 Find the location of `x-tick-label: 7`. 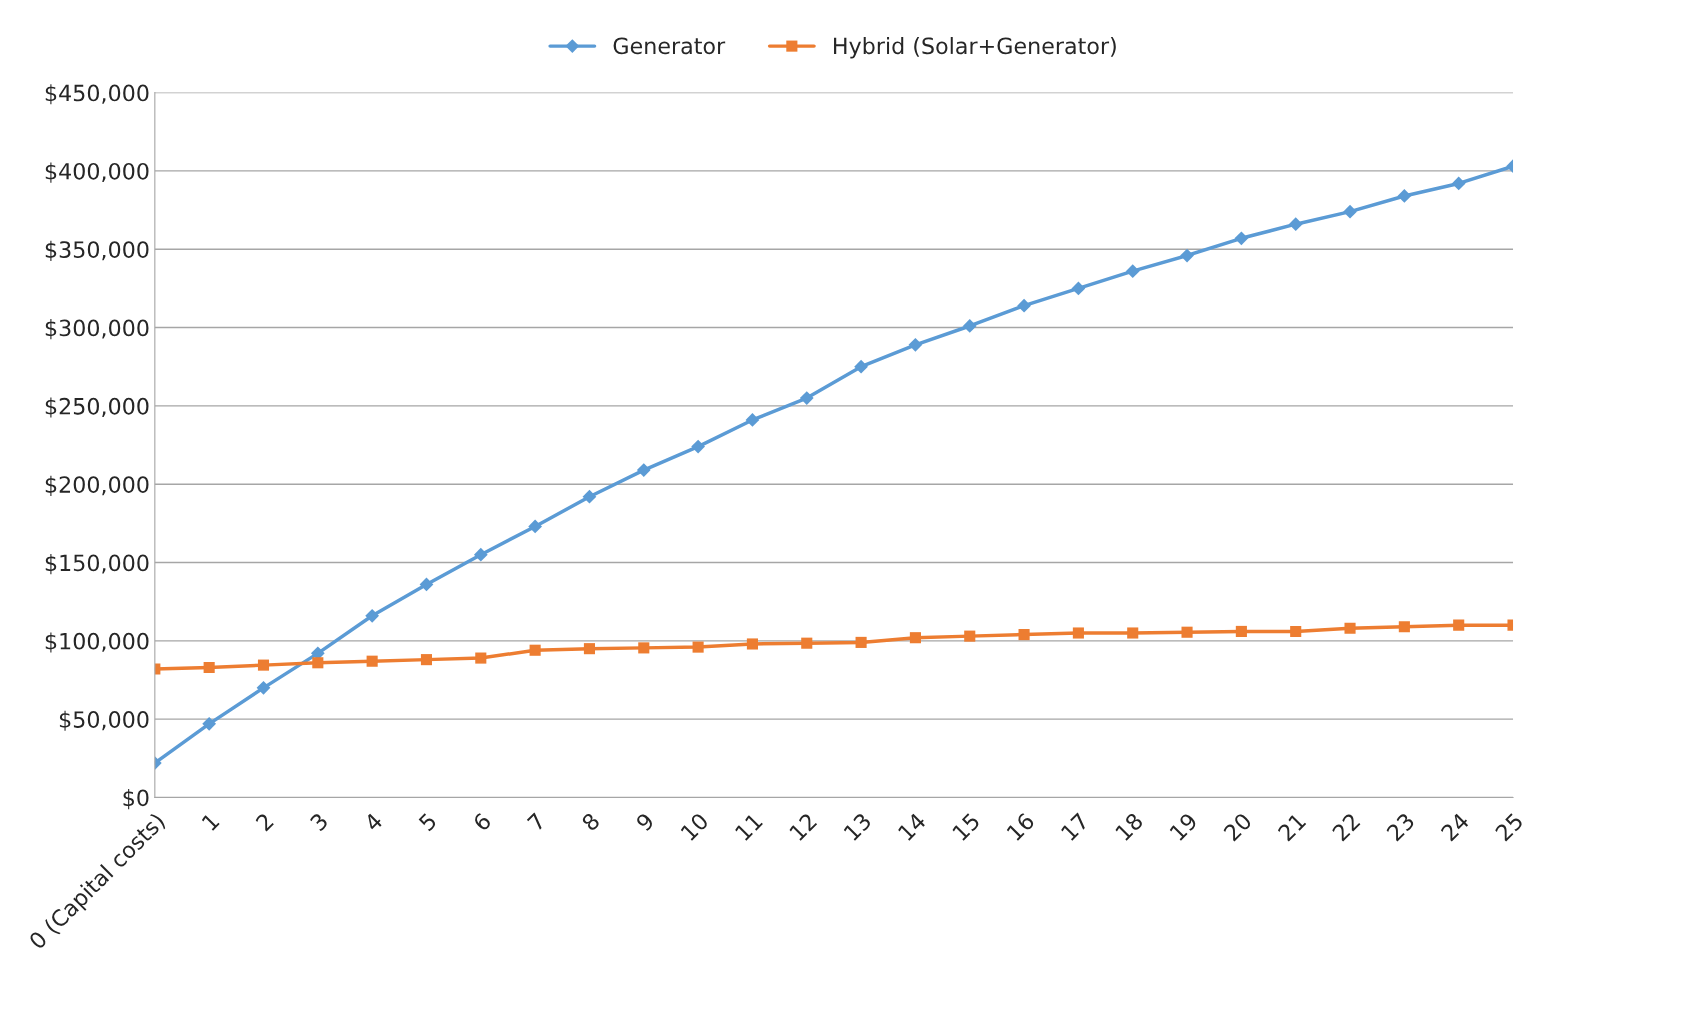

x-tick-label: 7 is located at coordinates (536, 822).